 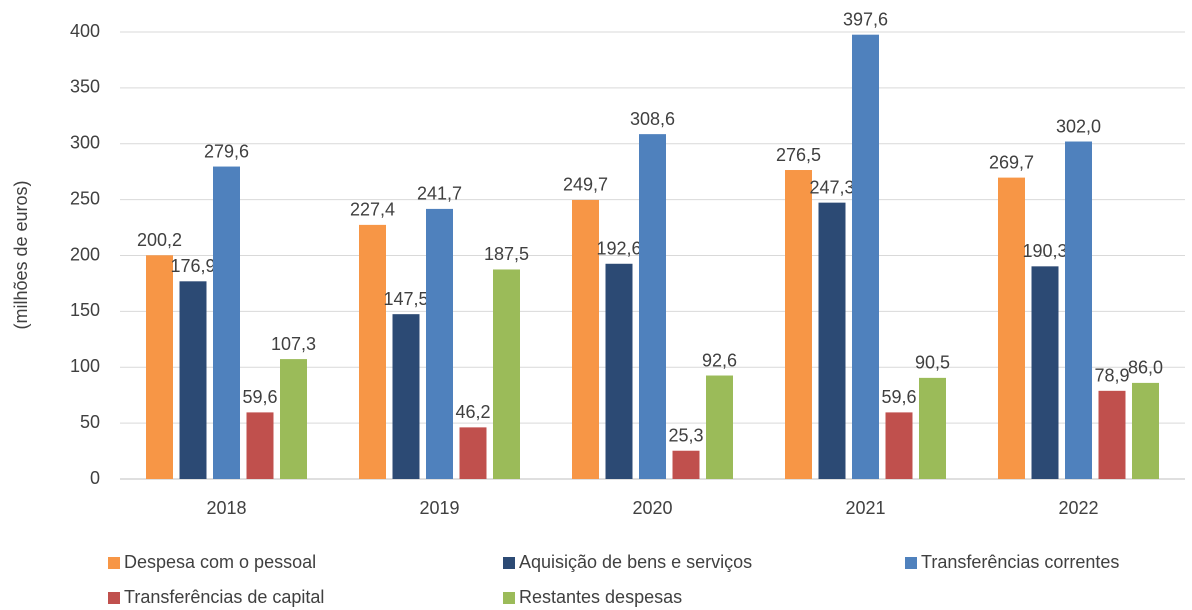 I want to click on data-label: 147,5, so click(x=405, y=299).